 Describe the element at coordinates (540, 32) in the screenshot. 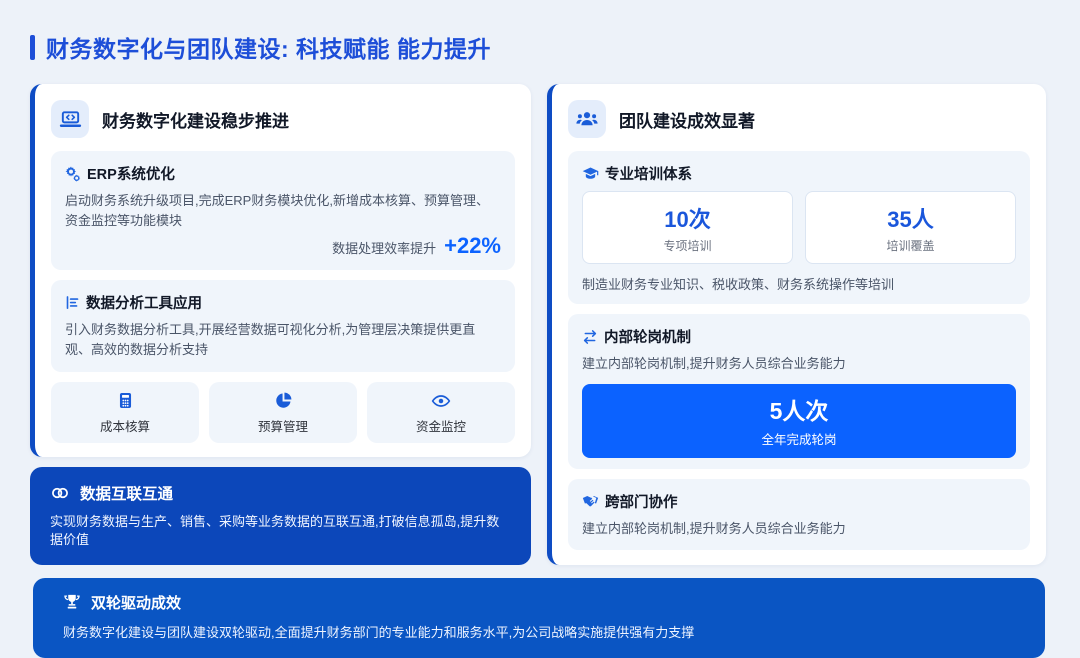

I see `page-title-row: 财务数字化与团队建设: 科技赋能 能力提升` at that location.